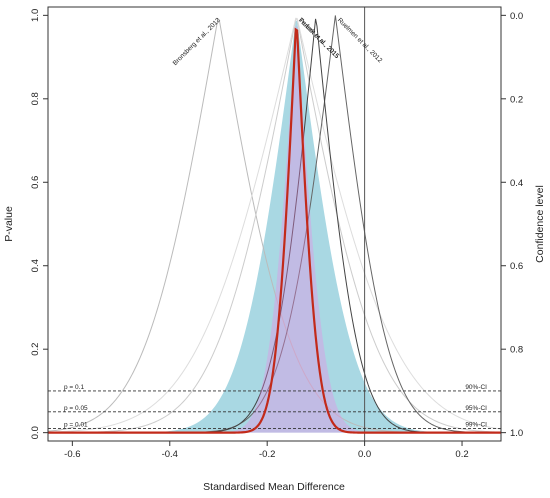 The image size is (550, 498). I want to click on y-left-tick-label: 0.8, so click(35, 98).